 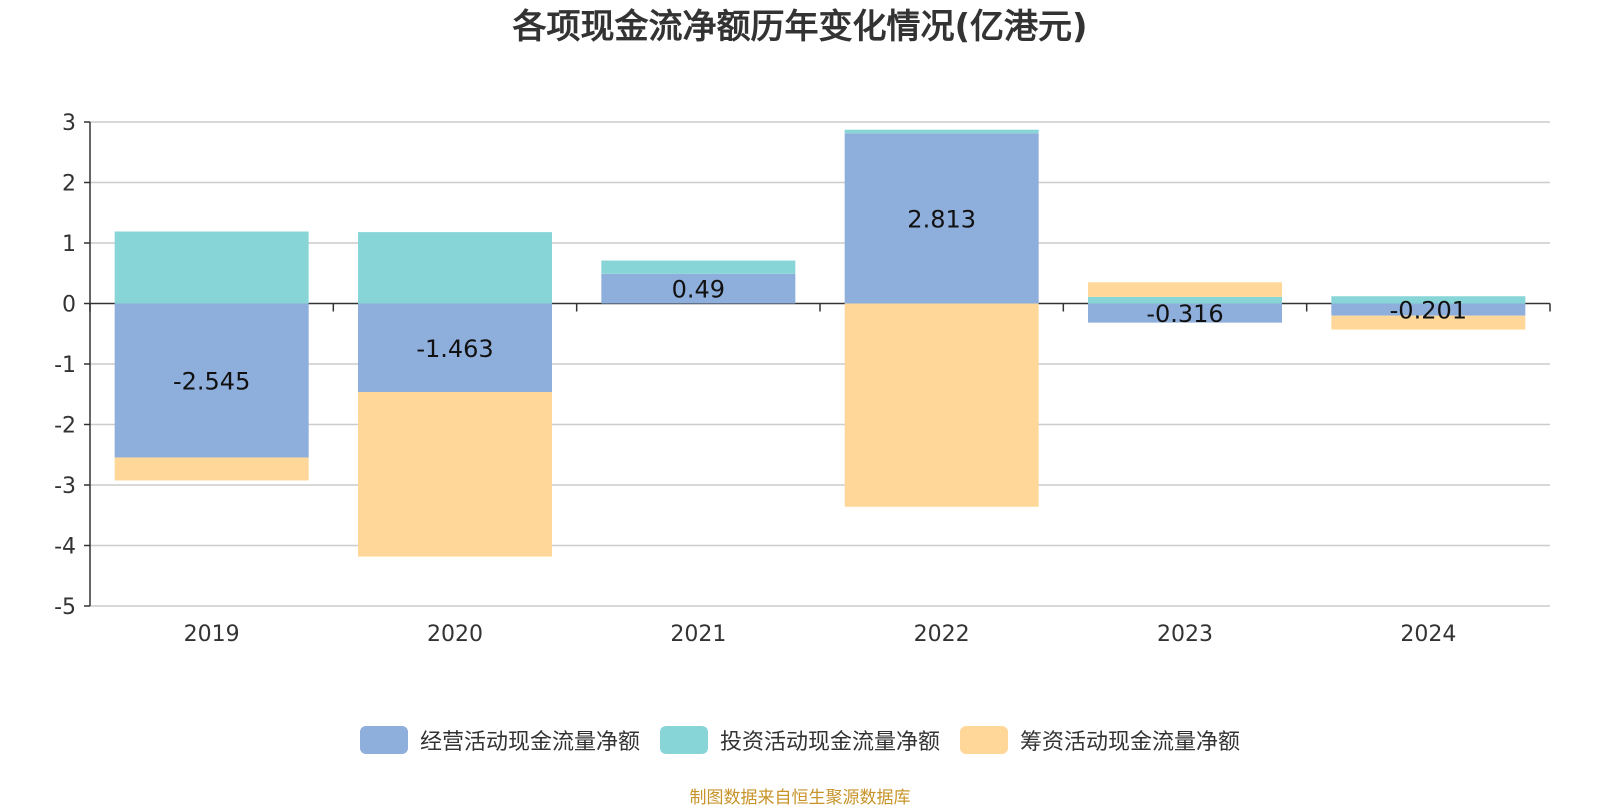 I want to click on data-label-2019: -2.545, so click(x=211, y=381).